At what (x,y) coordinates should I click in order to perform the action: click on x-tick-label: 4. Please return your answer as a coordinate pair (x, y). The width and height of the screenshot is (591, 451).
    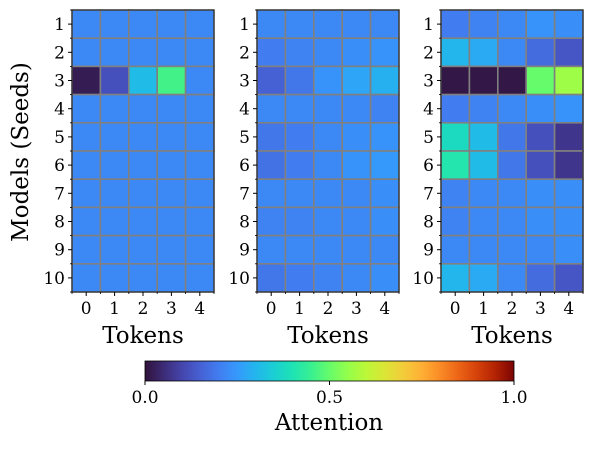
    Looking at the image, I should click on (199, 309).